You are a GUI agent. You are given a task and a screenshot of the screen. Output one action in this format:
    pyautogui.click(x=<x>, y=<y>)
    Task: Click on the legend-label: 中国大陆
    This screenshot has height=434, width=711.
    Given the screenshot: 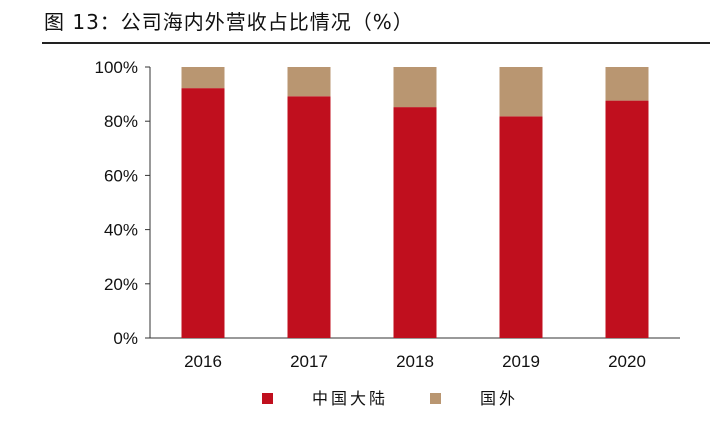 What is the action you would take?
    pyautogui.click(x=350, y=398)
    